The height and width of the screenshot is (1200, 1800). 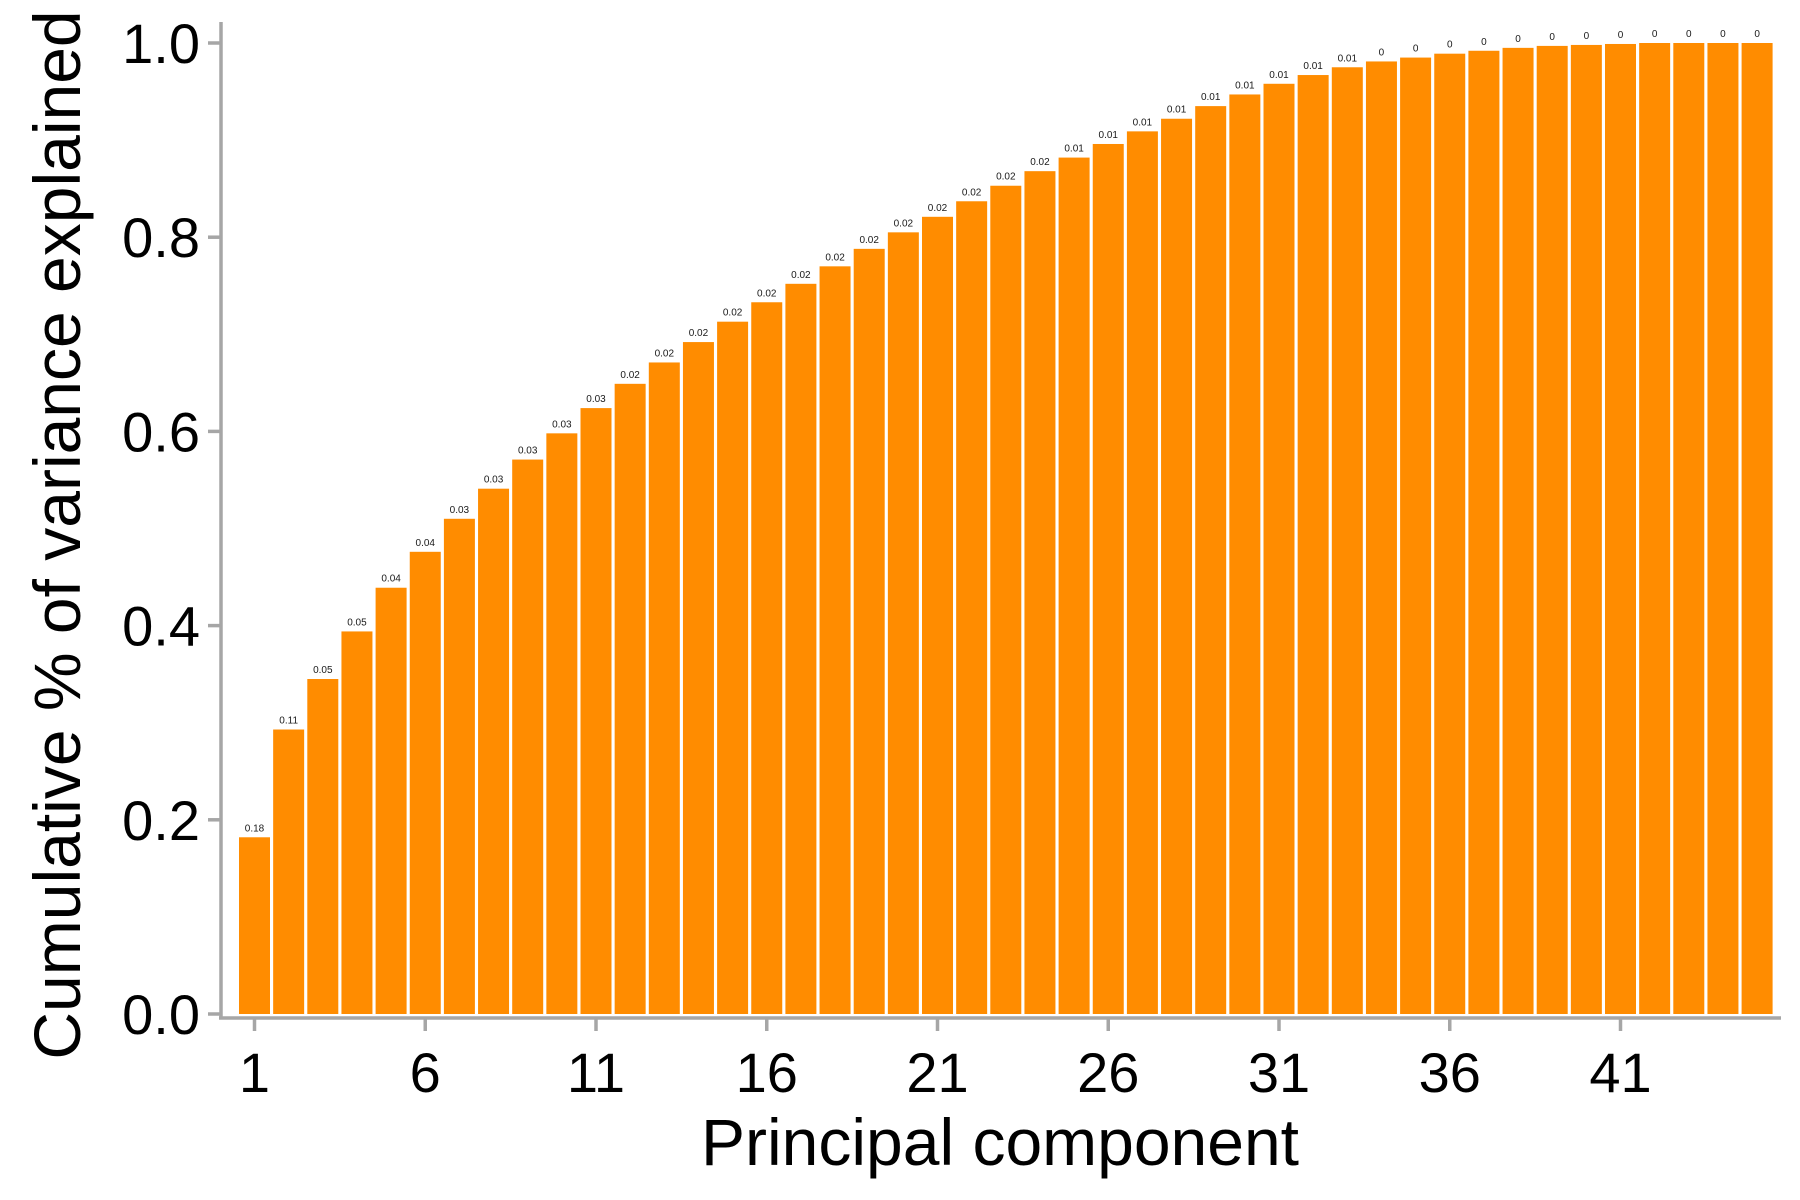 What do you see at coordinates (1621, 35) in the screenshot?
I see `bar-value-label-41: 0` at bounding box center [1621, 35].